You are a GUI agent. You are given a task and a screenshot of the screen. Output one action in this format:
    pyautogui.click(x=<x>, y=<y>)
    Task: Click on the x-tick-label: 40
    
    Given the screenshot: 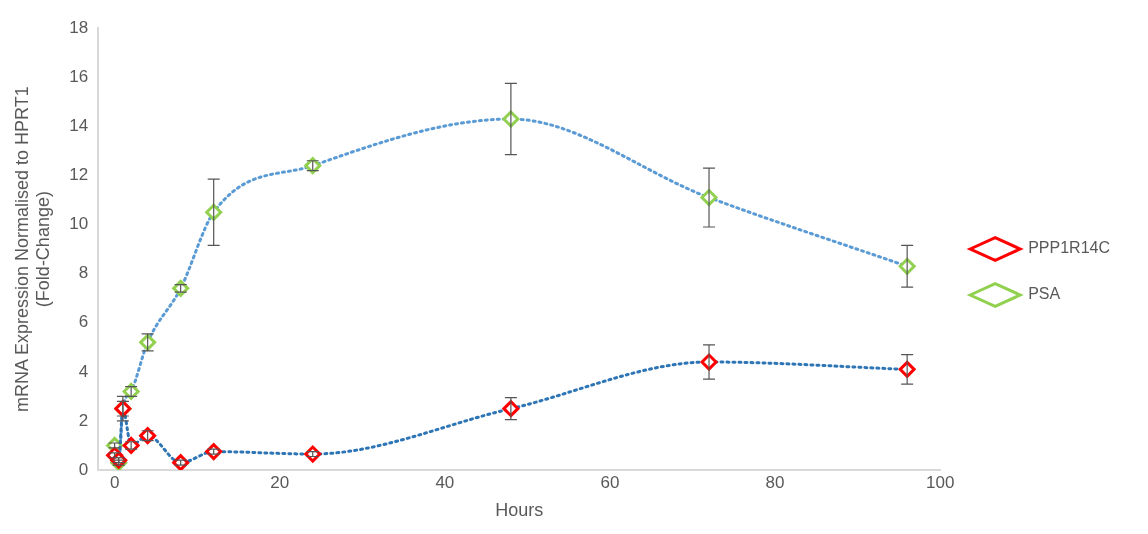 What is the action you would take?
    pyautogui.click(x=445, y=482)
    